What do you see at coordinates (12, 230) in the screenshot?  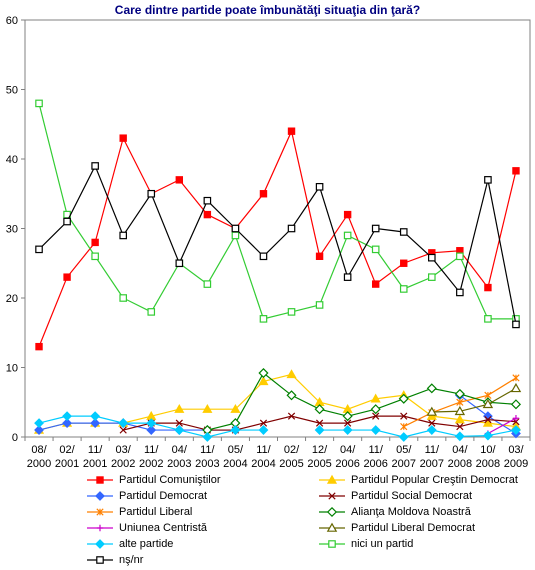 I see `y-tick-label: 30` at bounding box center [12, 230].